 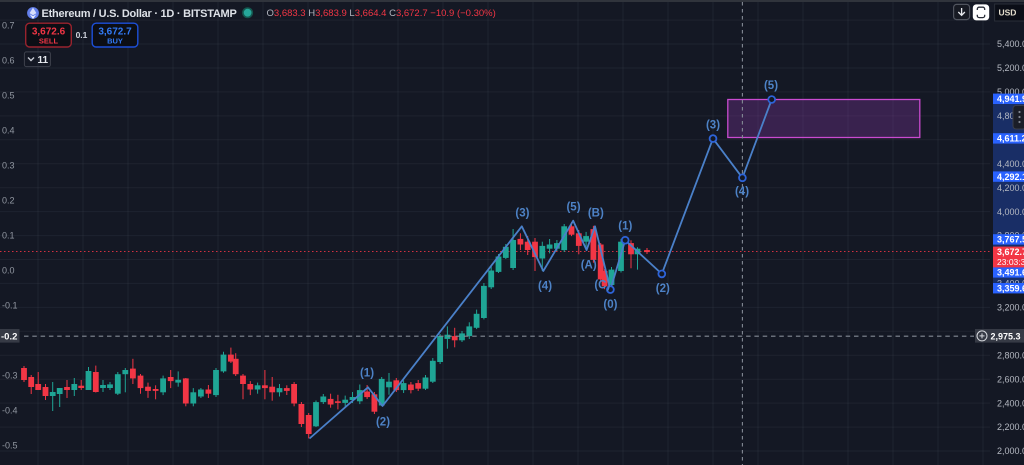 I want to click on svg-text: (0), so click(x=610, y=305).